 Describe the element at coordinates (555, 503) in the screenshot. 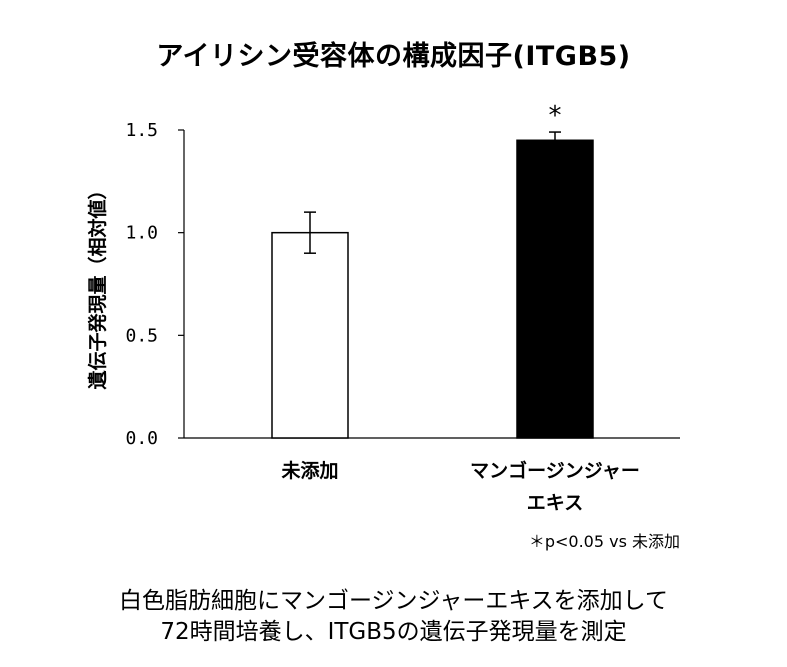

I see `x-category-label: エキス` at that location.